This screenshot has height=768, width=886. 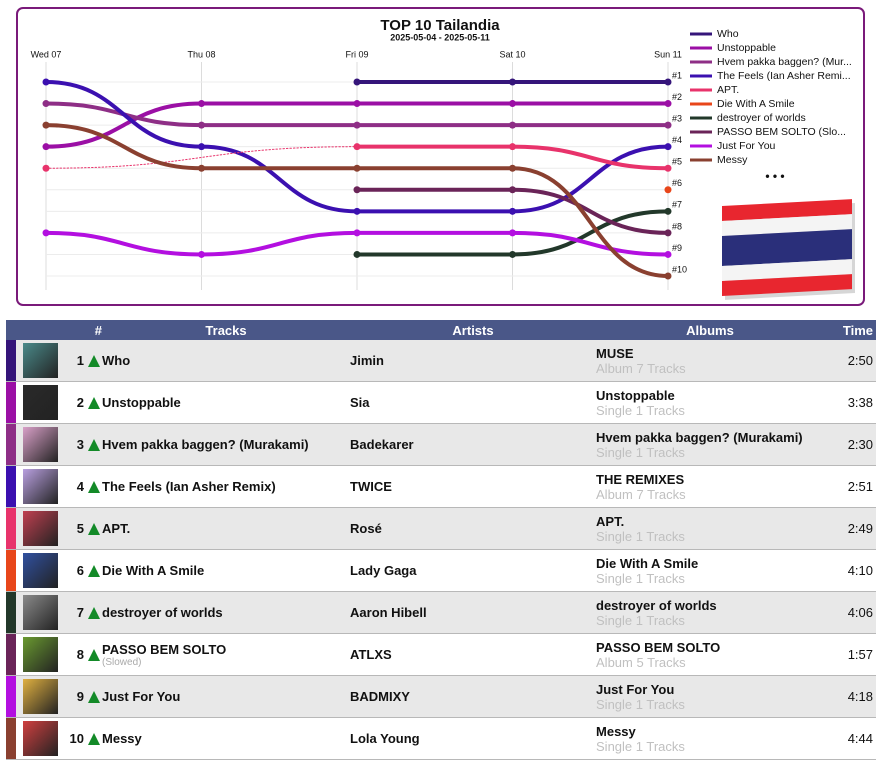 What do you see at coordinates (74, 570) in the screenshot?
I see `rank-cell: 6` at bounding box center [74, 570].